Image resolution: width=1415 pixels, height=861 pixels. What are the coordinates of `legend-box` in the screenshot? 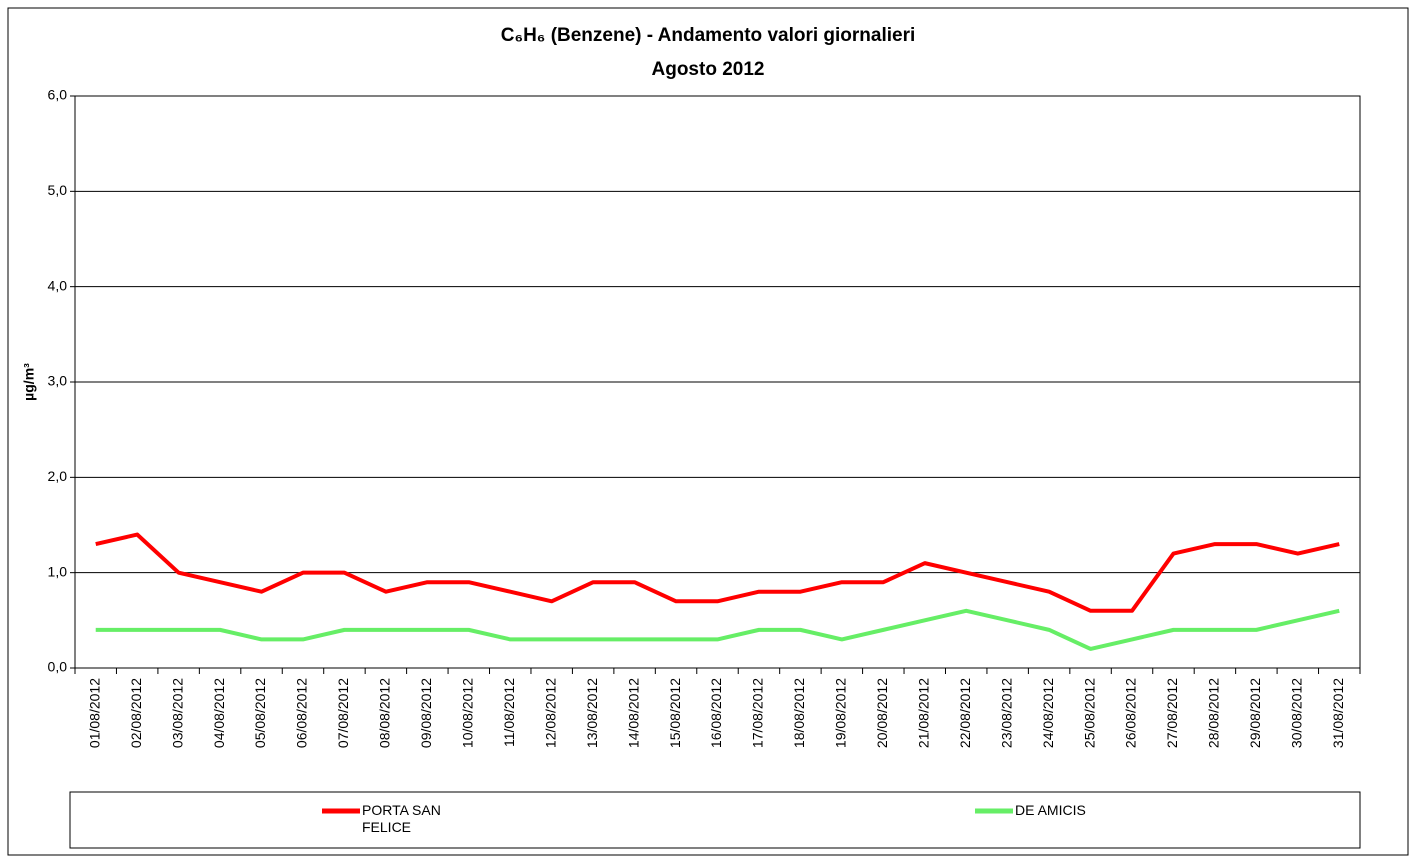 It's located at (715, 820).